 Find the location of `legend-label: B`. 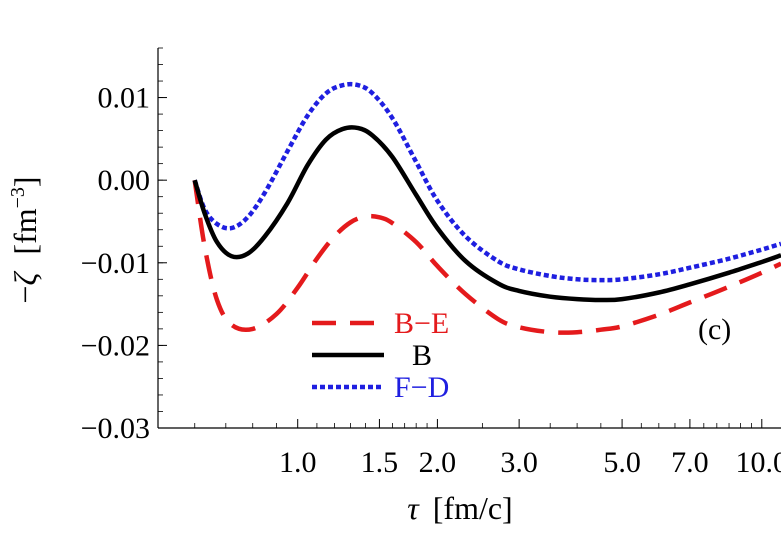

legend-label: B is located at coordinates (422, 355).